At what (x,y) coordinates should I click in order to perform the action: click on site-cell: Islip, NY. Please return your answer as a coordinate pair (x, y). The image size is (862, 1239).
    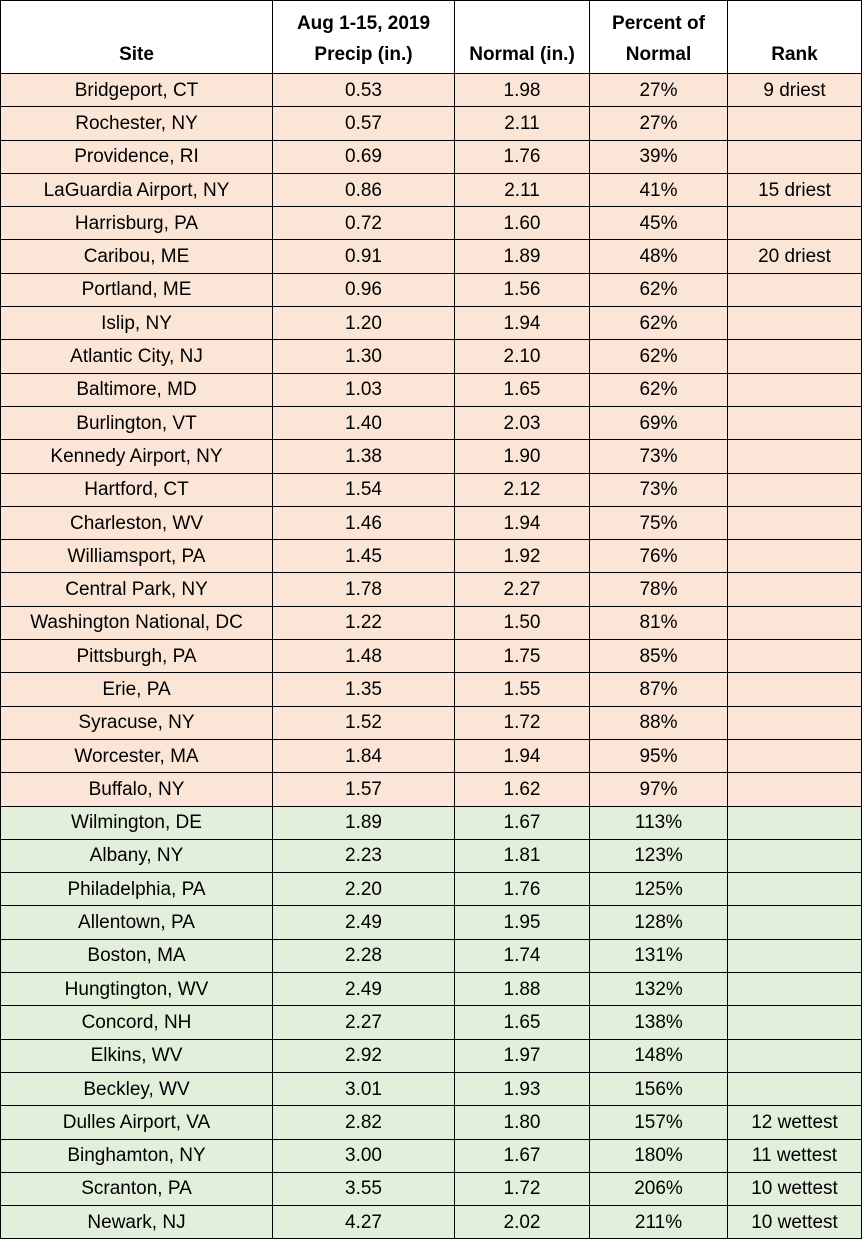
    Looking at the image, I should click on (136, 323).